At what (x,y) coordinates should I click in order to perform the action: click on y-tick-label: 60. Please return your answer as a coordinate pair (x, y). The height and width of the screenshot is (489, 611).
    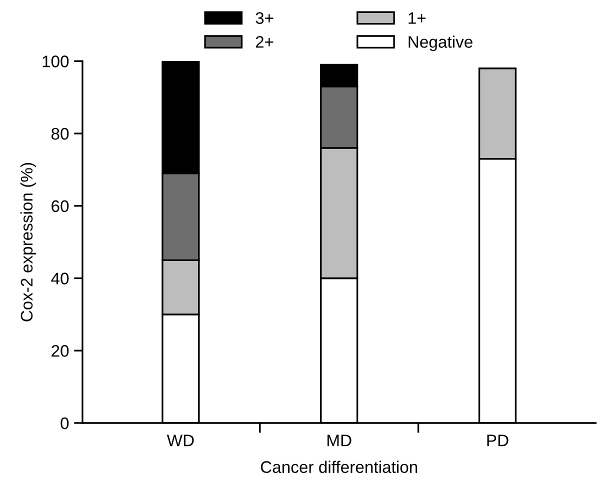
    Looking at the image, I should click on (60, 206).